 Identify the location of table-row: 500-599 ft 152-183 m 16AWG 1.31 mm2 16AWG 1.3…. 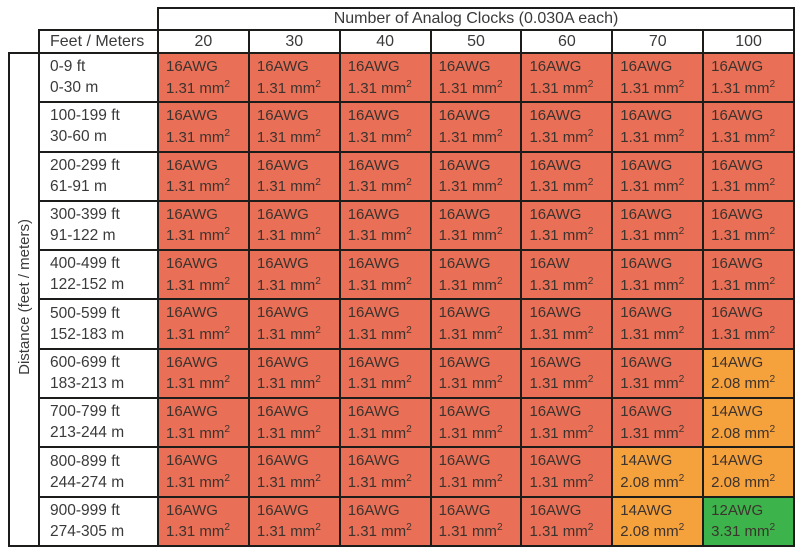
(402, 324).